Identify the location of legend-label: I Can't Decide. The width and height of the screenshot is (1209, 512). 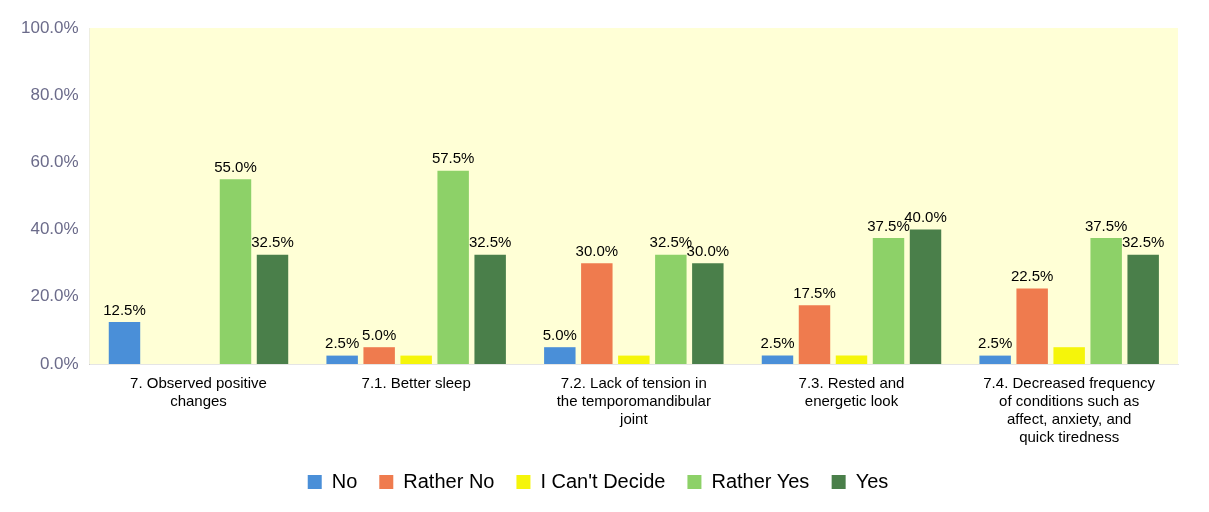
(603, 480).